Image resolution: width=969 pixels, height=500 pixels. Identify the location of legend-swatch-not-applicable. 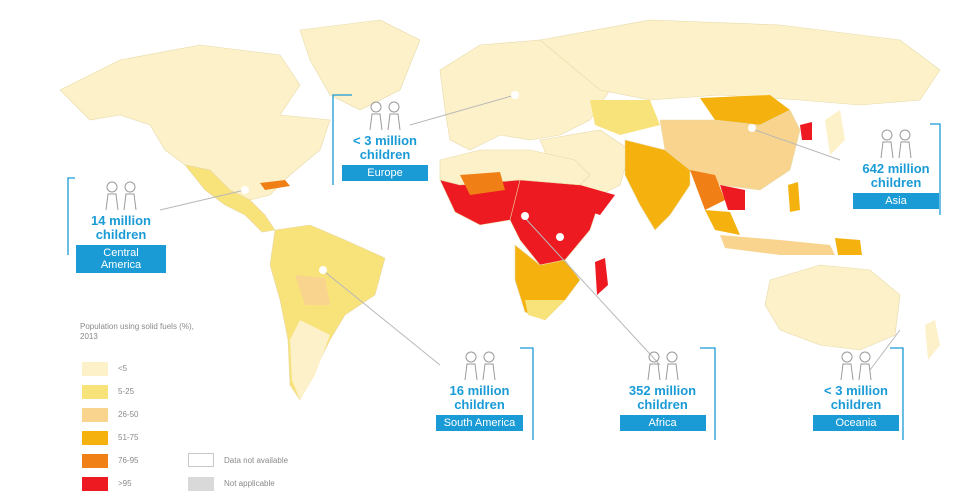
(201, 484).